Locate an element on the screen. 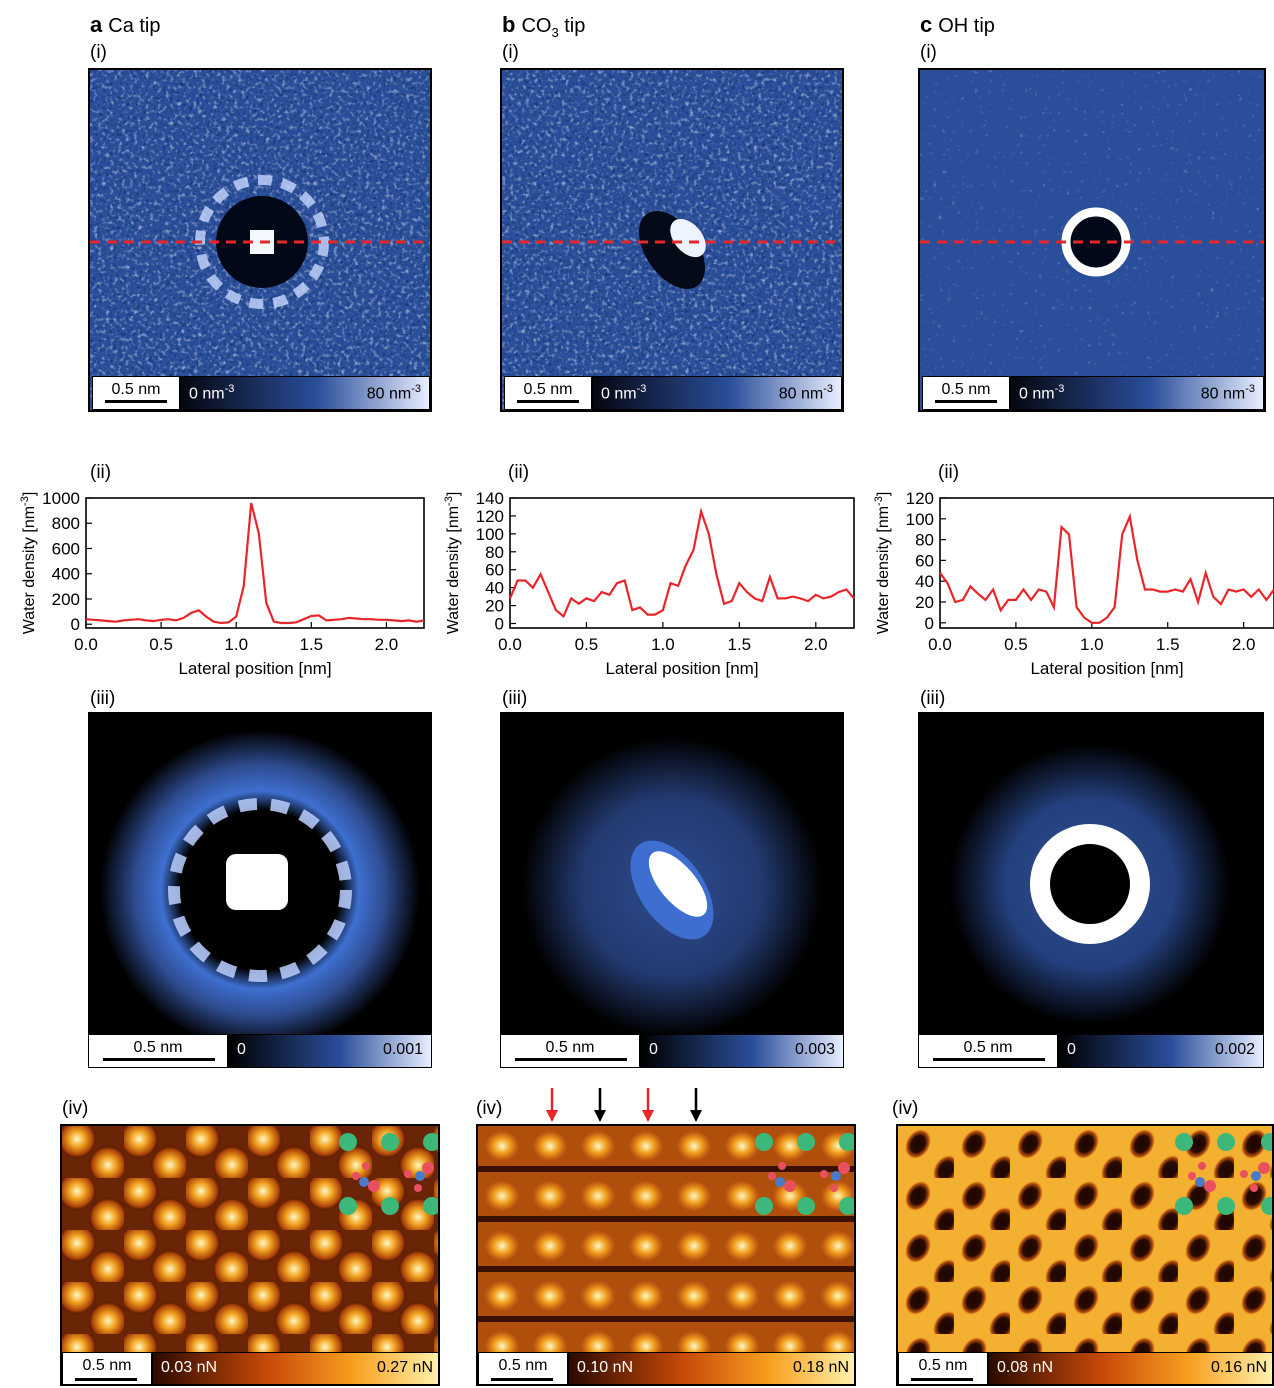 This screenshot has height=1388, width=1274. afm-image-a: 0.5 nm 0.03 nN 0.27 nN is located at coordinates (250, 1255).